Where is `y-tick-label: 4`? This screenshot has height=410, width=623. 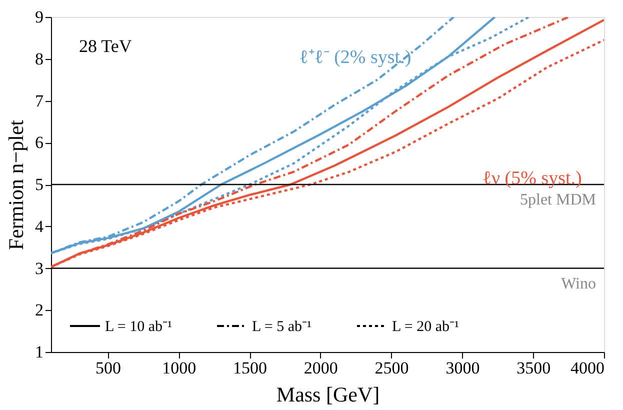
y-tick-label: 4 is located at coordinates (39, 226).